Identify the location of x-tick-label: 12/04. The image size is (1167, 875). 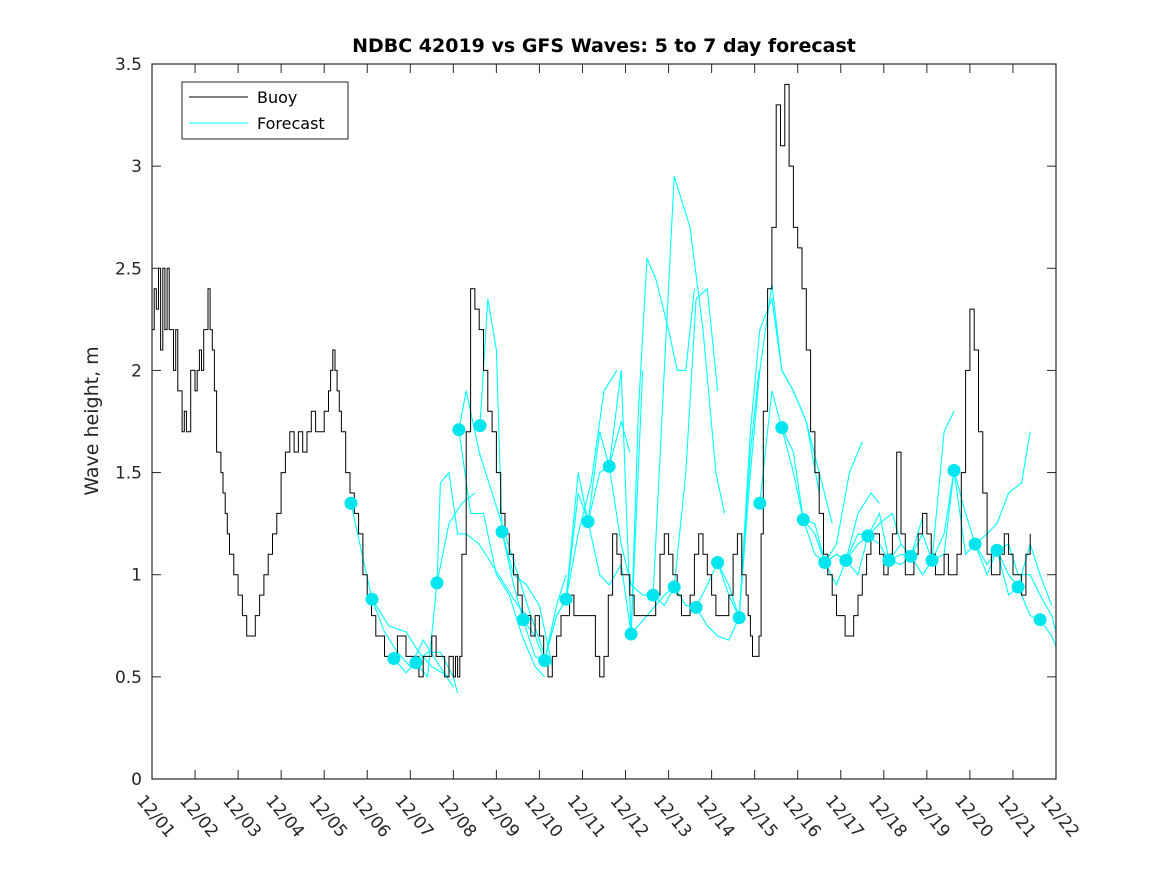
(284, 816).